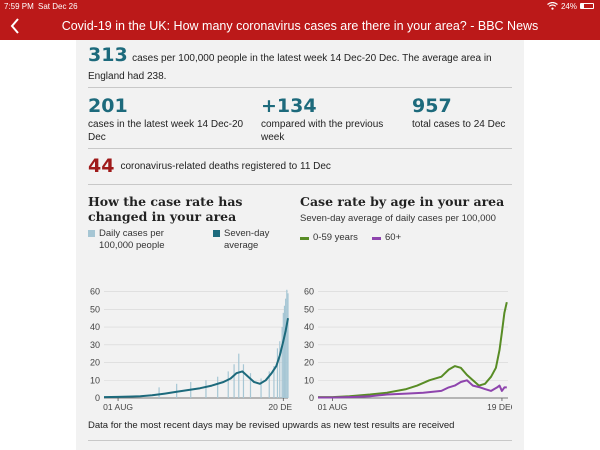 The width and height of the screenshot is (600, 450). Describe the element at coordinates (101, 166) in the screenshot. I see `deaths-value: 44` at that location.